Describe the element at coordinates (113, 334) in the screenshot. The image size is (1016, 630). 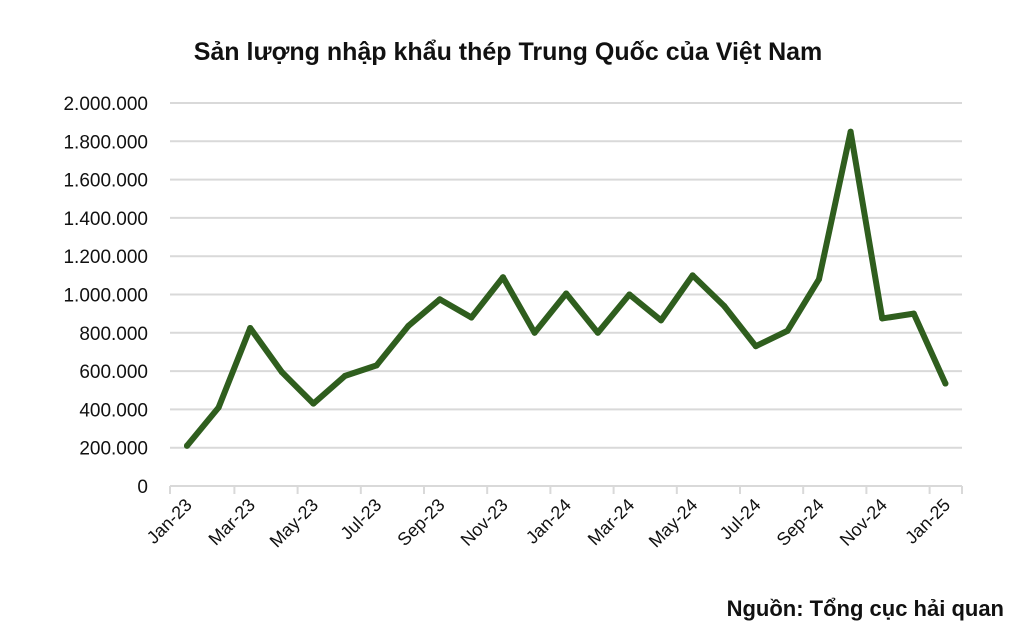
I see `y-tick-label: 800.000` at that location.